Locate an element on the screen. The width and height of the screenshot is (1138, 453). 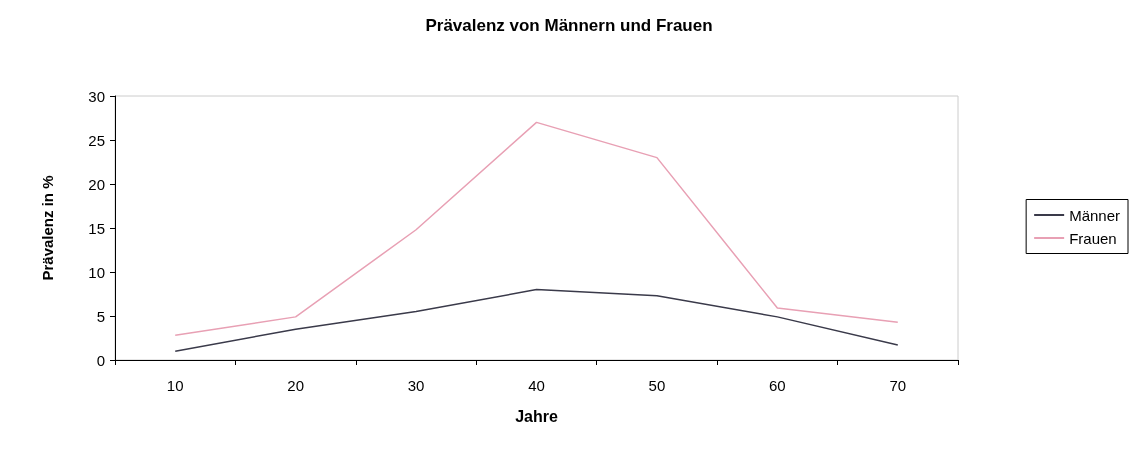
y-tick-label: 5 is located at coordinates (100, 316).